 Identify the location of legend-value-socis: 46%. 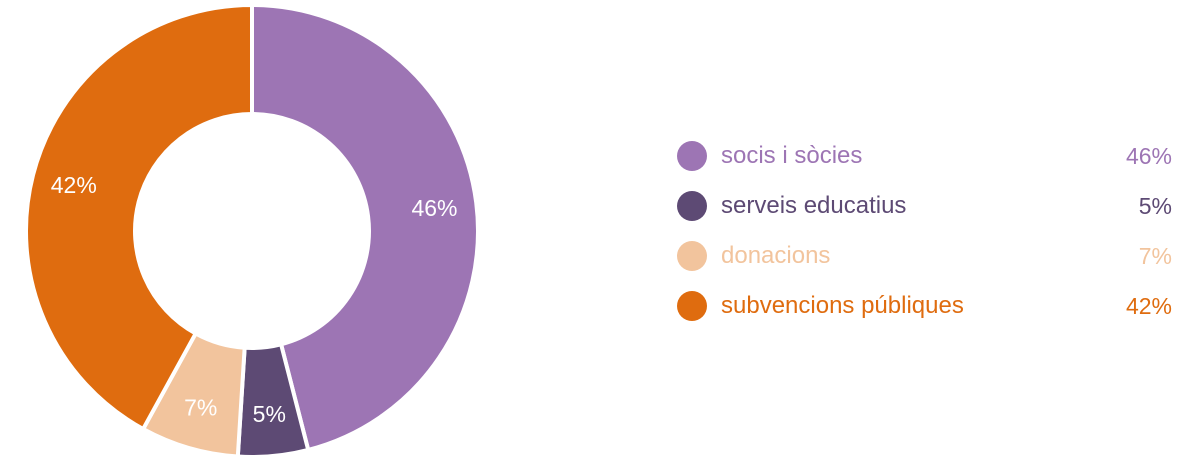
(1148, 156).